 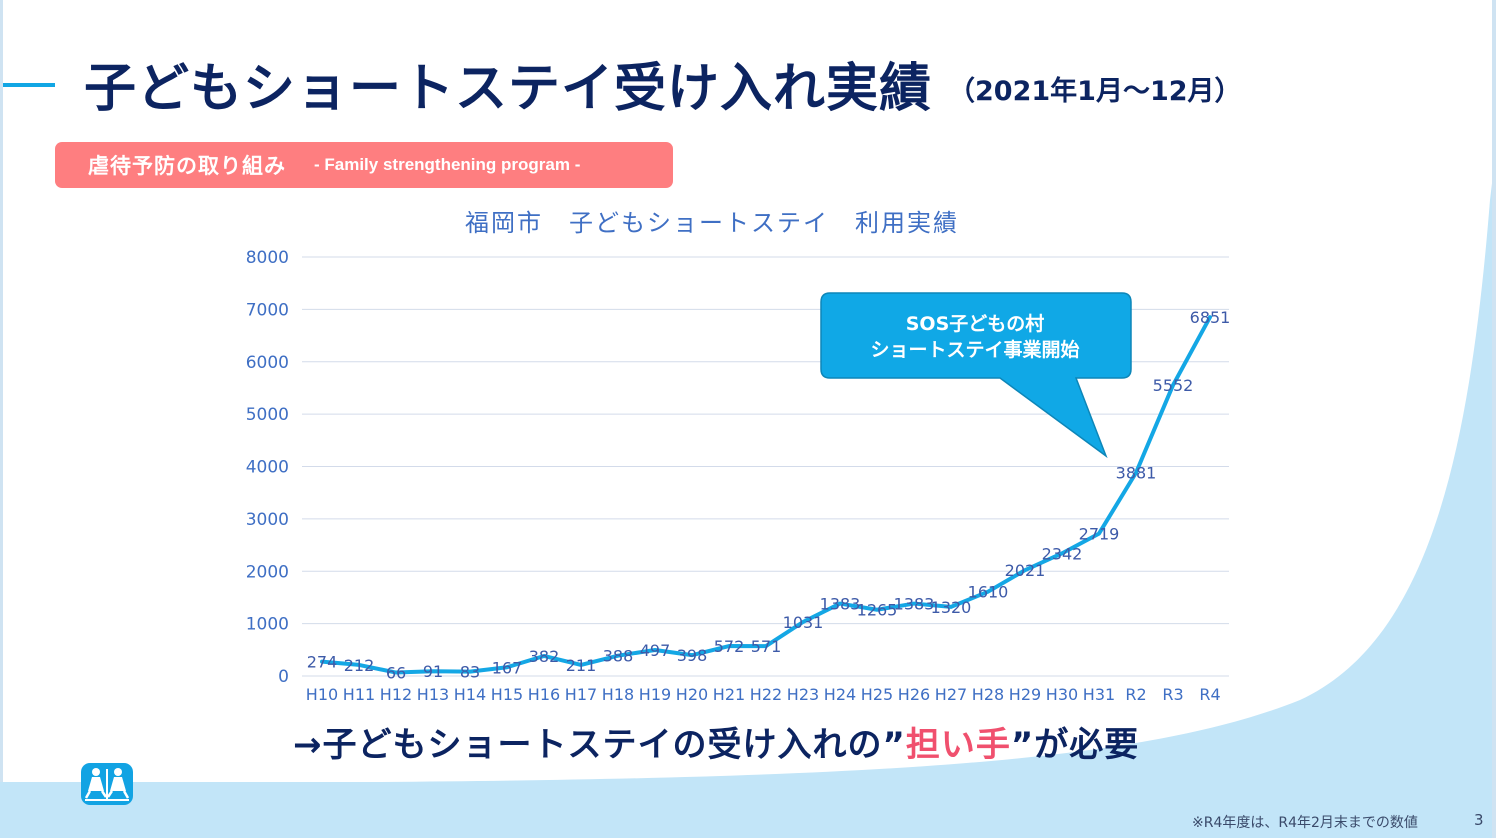 I want to click on data-label: 1320, so click(x=951, y=607).